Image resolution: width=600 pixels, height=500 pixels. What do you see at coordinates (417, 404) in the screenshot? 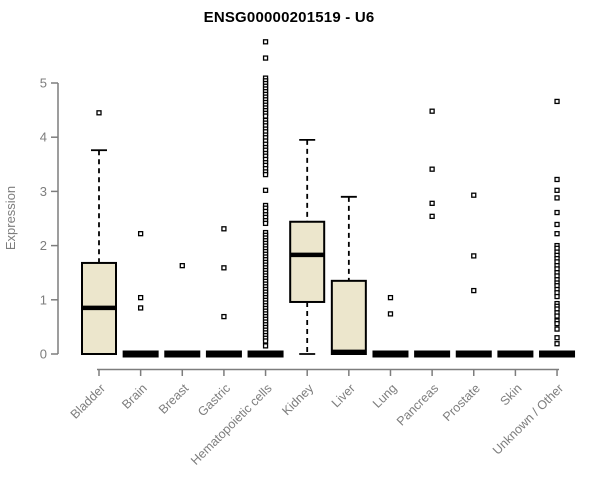
I see `x-tick-label: Pancreas` at bounding box center [417, 404].